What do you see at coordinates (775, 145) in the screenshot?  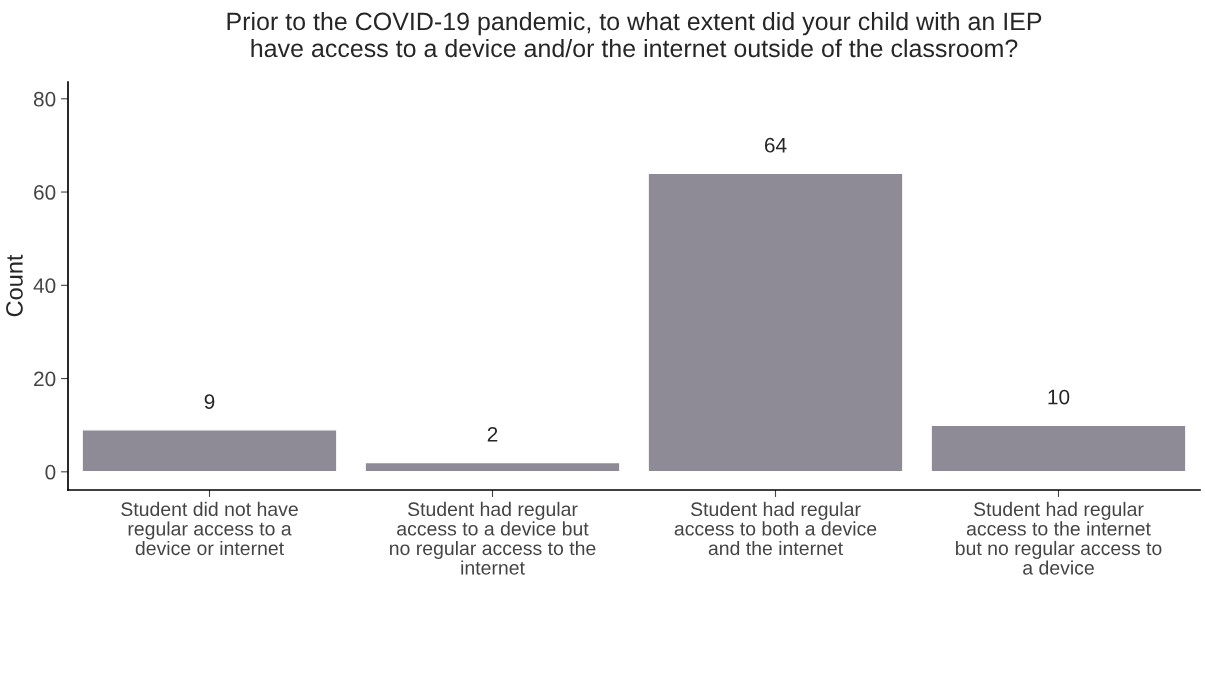 I see `data-label: 64` at bounding box center [775, 145].